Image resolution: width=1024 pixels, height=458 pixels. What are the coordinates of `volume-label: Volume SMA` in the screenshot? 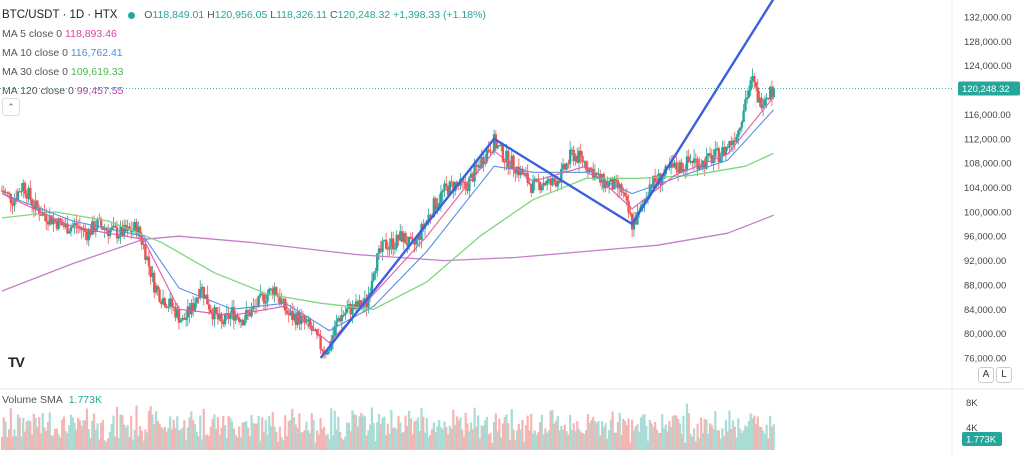 It's located at (32, 400).